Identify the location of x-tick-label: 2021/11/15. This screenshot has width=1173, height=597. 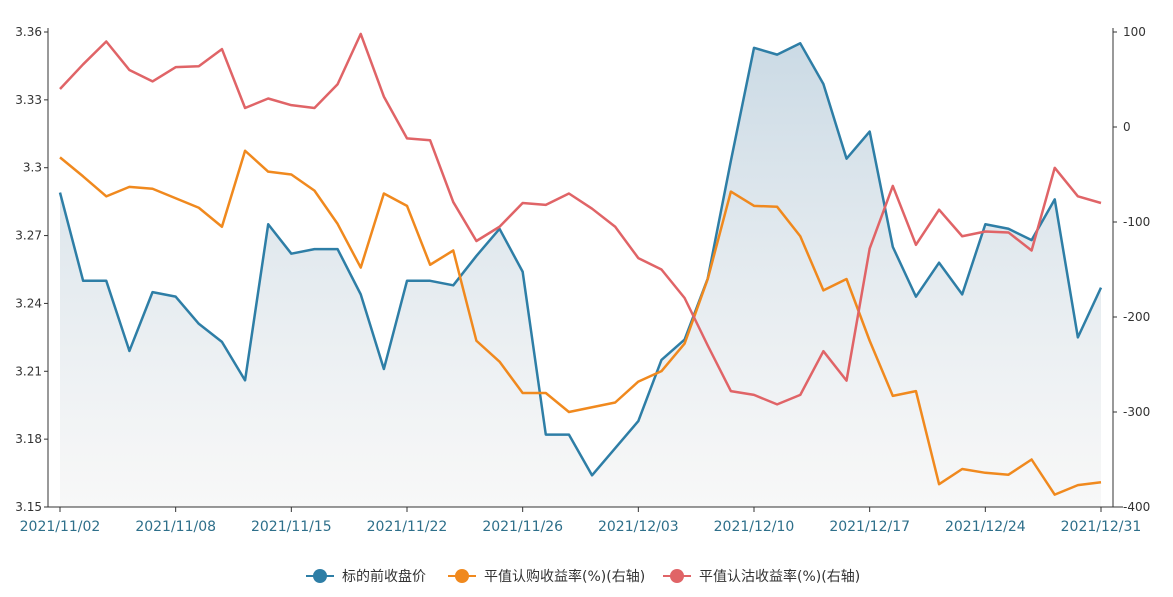
(291, 527).